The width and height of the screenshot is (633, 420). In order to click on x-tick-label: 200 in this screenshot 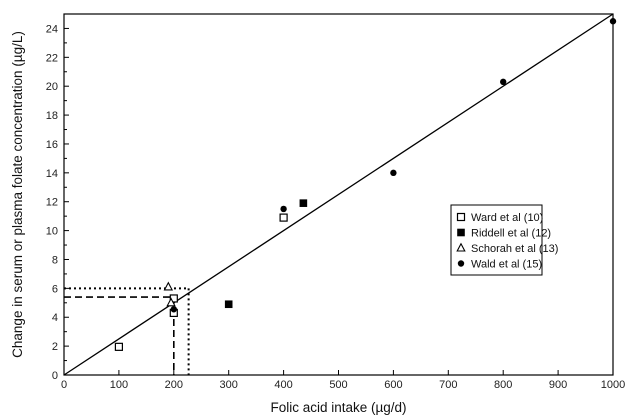, I will do `click(174, 385)`.